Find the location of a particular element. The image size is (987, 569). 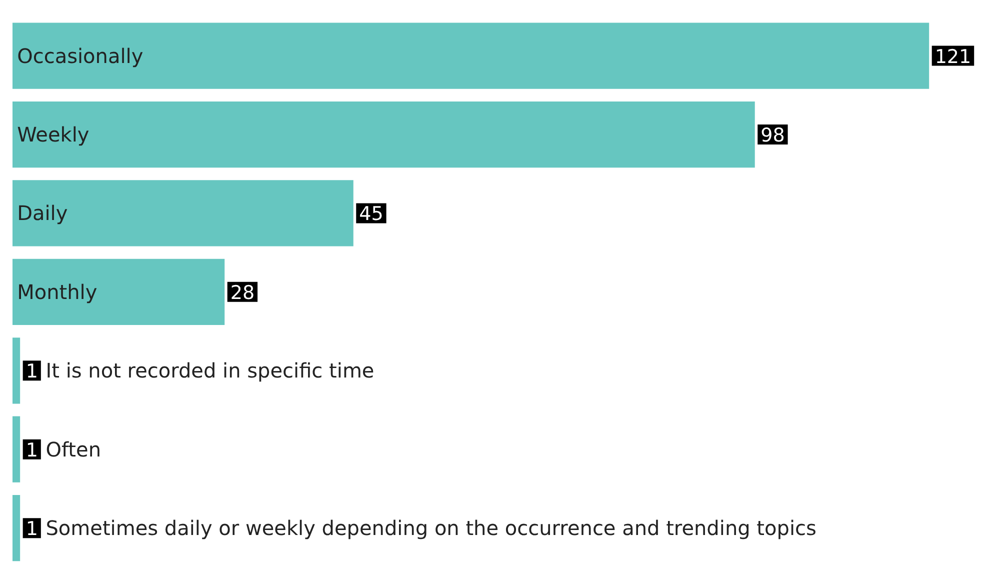

data-label: 121 is located at coordinates (953, 57).